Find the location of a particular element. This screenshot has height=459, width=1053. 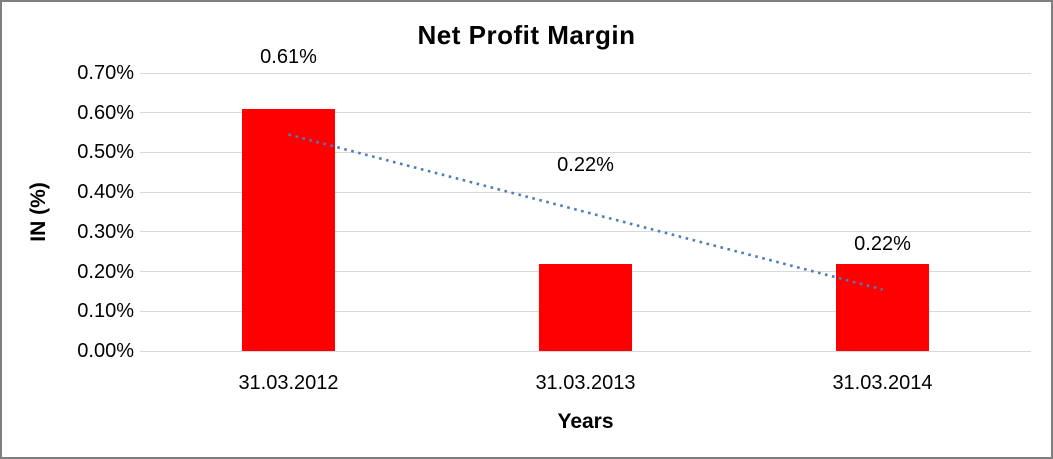

y-tick-label: 0.40% is located at coordinates (105, 192).